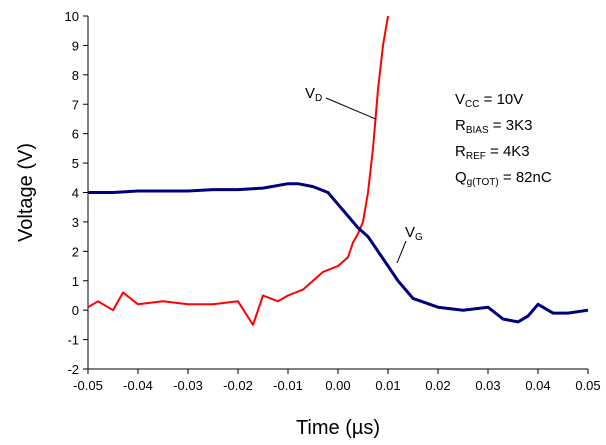 Image resolution: width=606 pixels, height=445 pixels. Describe the element at coordinates (537, 385) in the screenshot. I see `x-tick-label: 0.04` at that location.